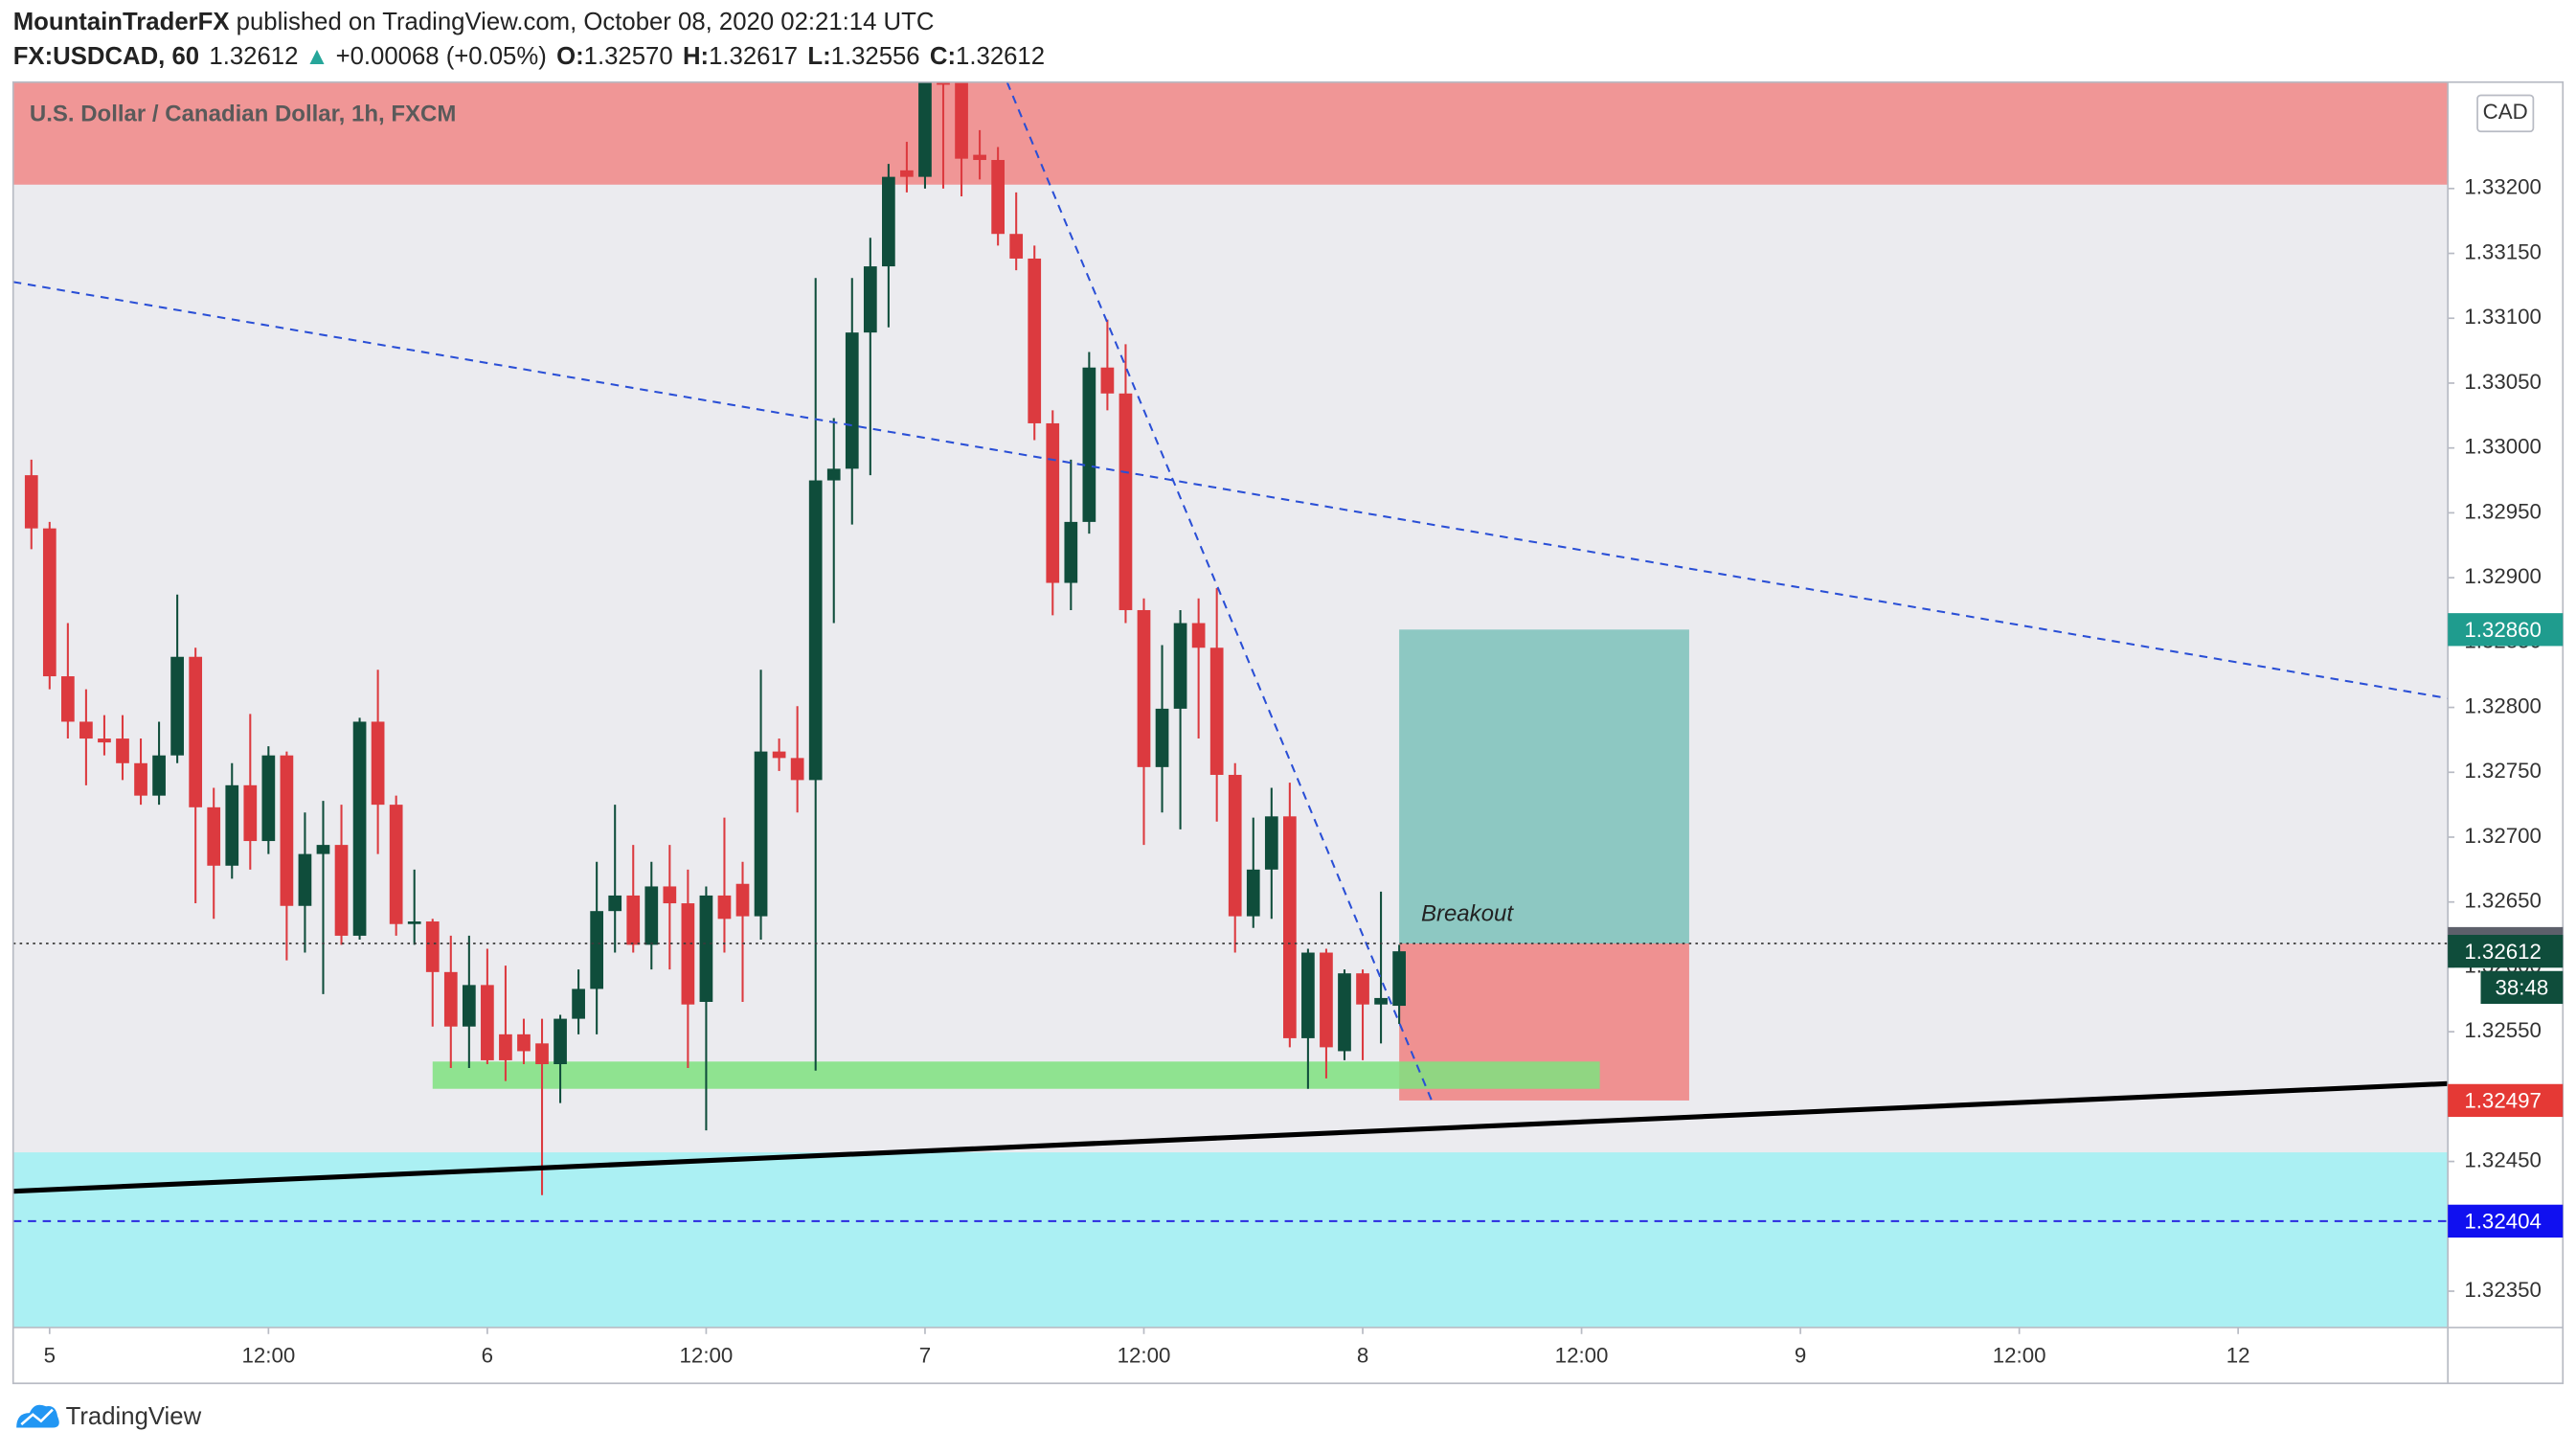  Describe the element at coordinates (50, 1356) in the screenshot. I see `x-tick-label: 5` at that location.